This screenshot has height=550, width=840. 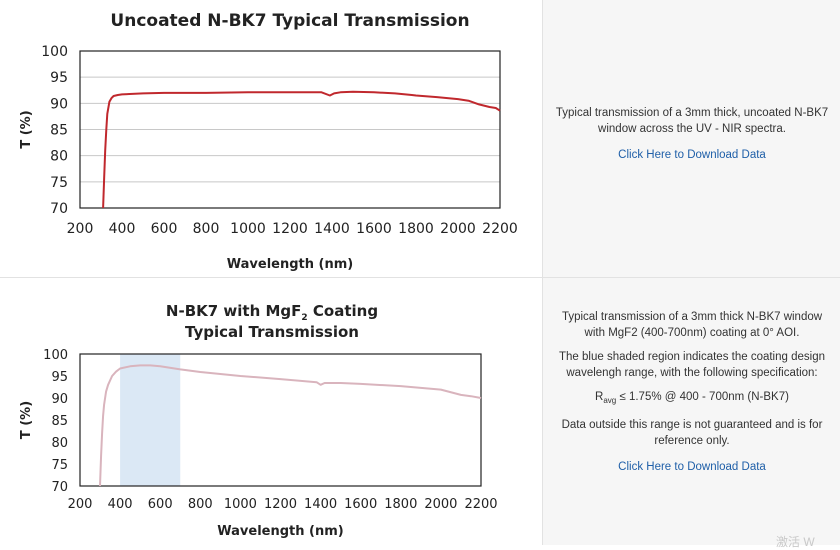 What do you see at coordinates (599, 397) in the screenshot?
I see `spec-prefix: R` at bounding box center [599, 397].